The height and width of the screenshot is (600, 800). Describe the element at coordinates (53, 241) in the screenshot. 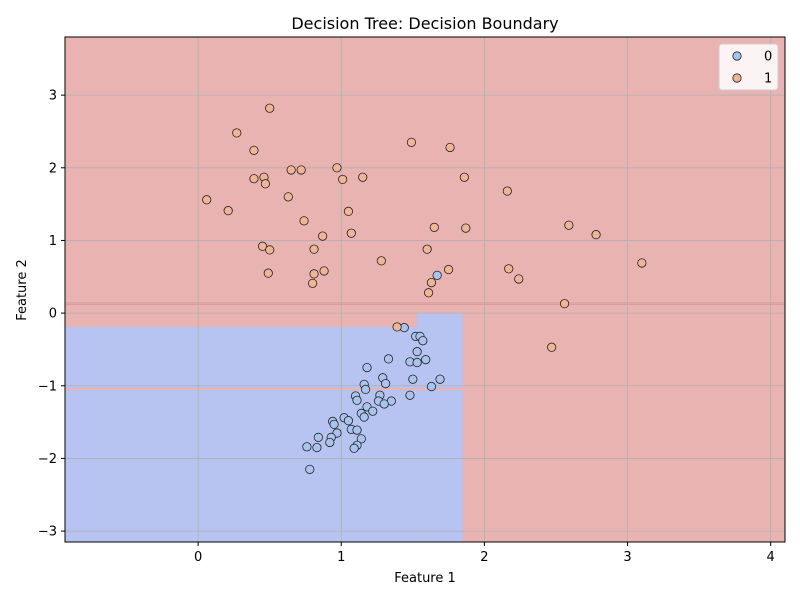

I see `y-tick-label: 1` at that location.